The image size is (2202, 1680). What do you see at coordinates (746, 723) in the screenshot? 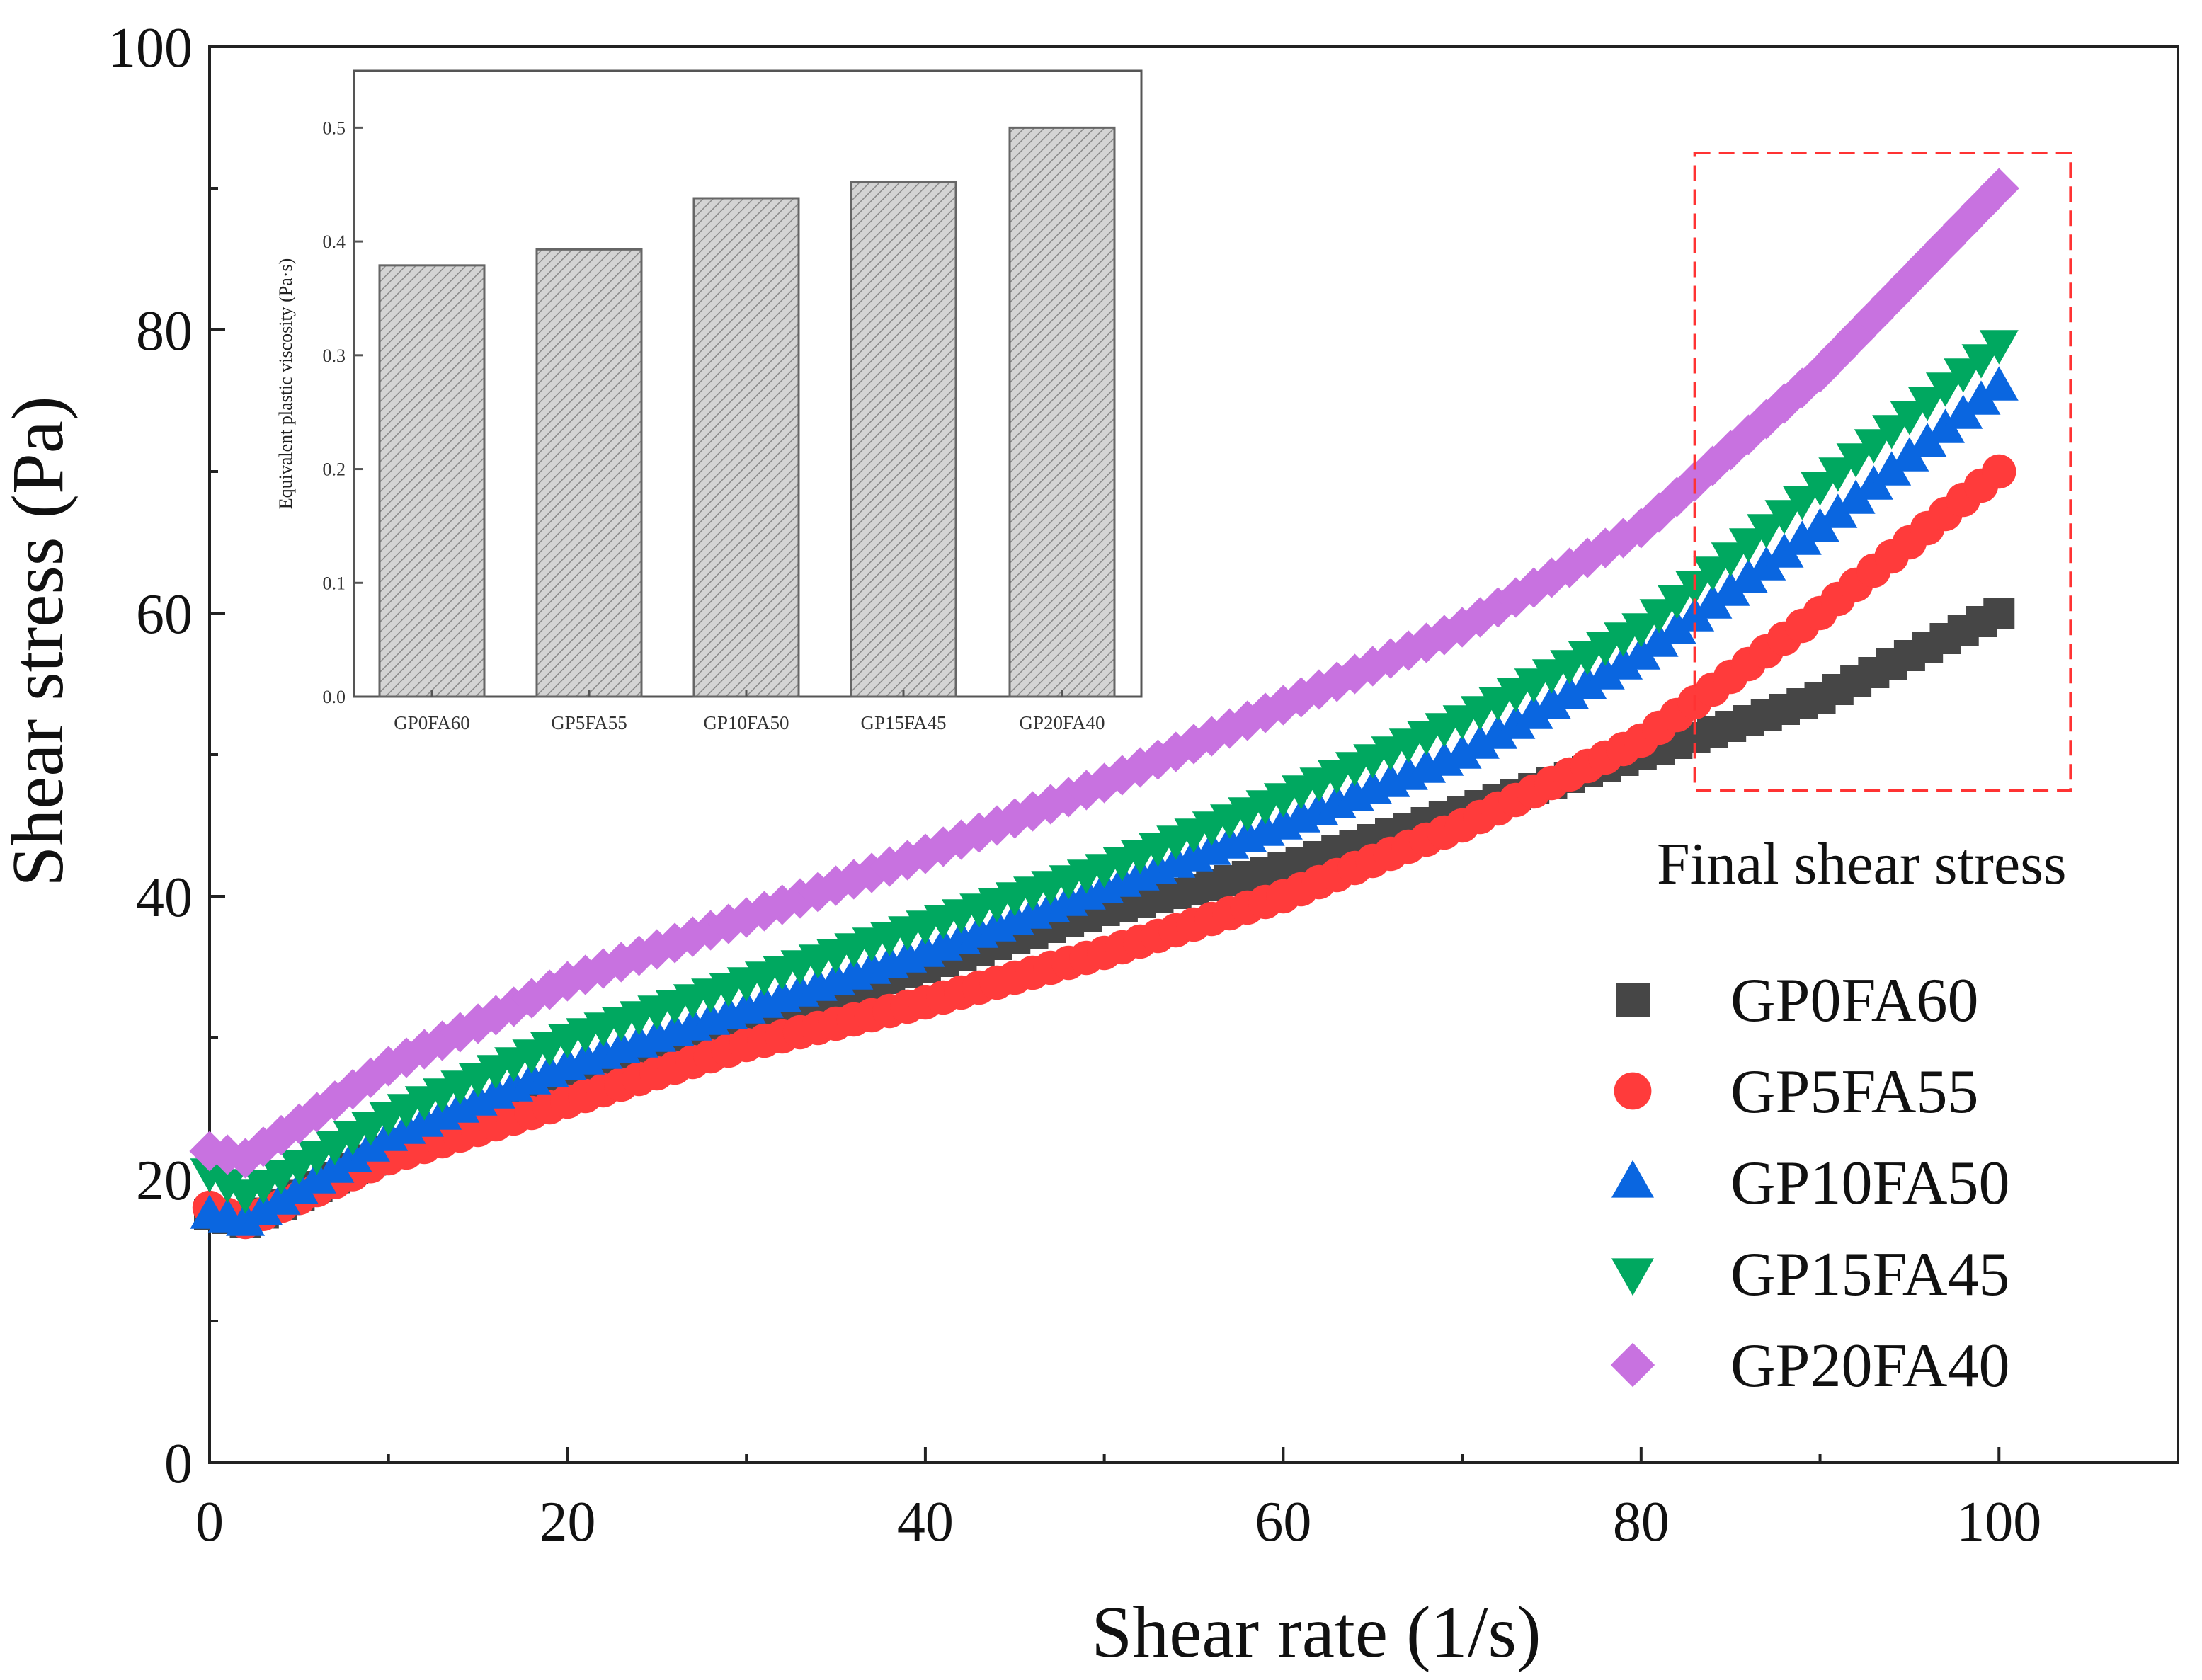
I see `inset-x-tick-label: GP10FA50` at bounding box center [746, 723].